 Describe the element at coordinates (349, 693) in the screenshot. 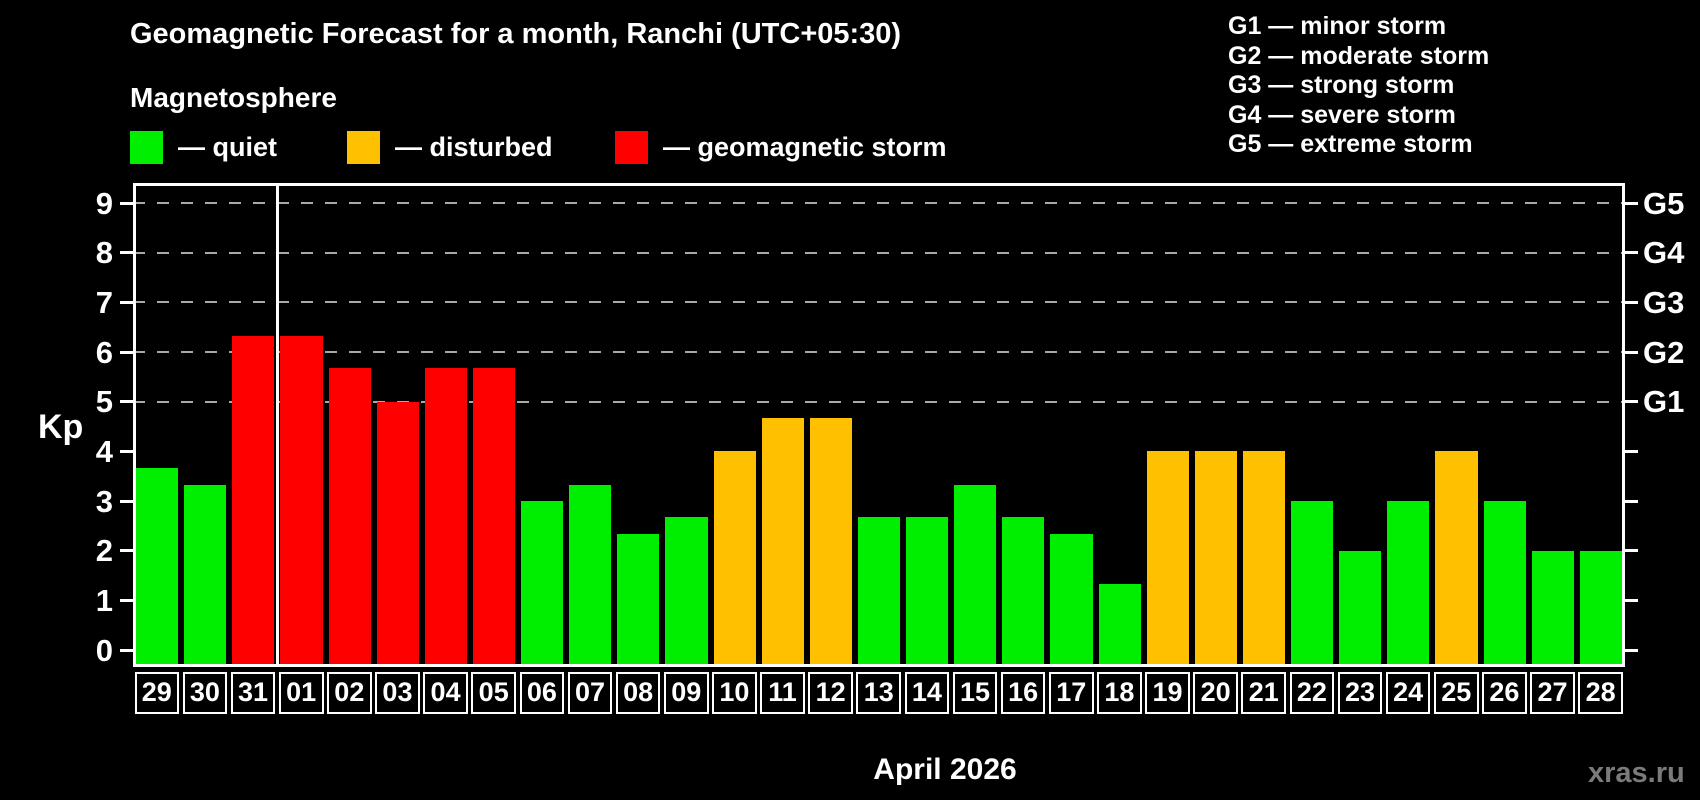

I see `date-box-02: 02` at that location.